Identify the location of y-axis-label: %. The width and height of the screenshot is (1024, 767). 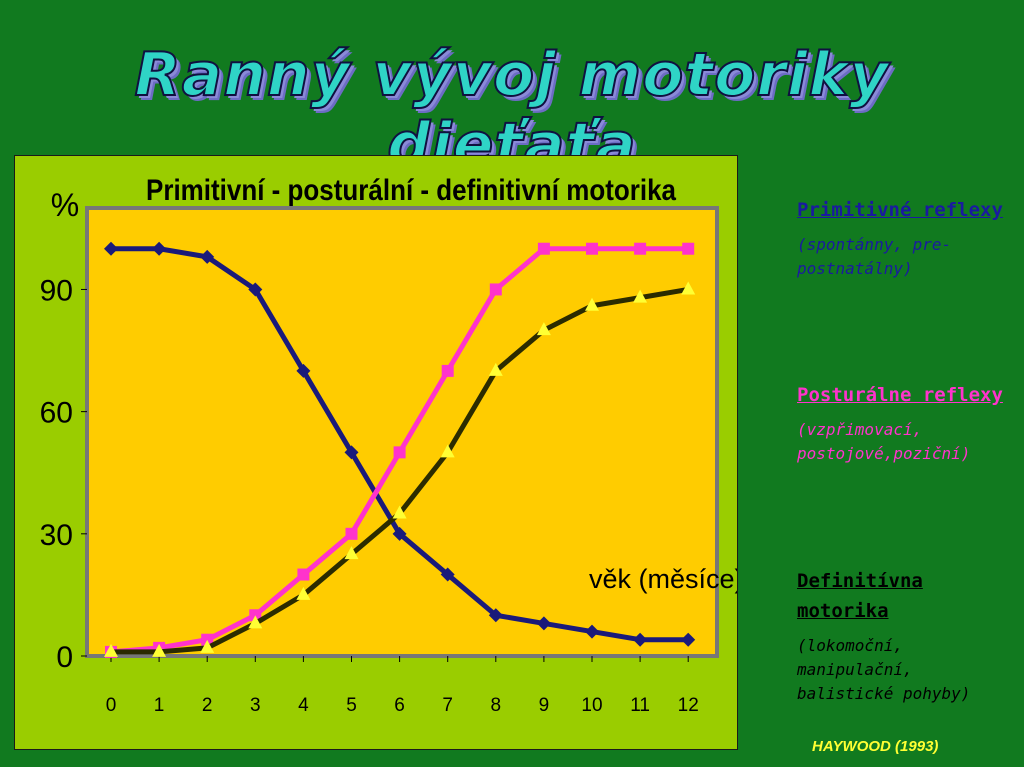
(65, 205).